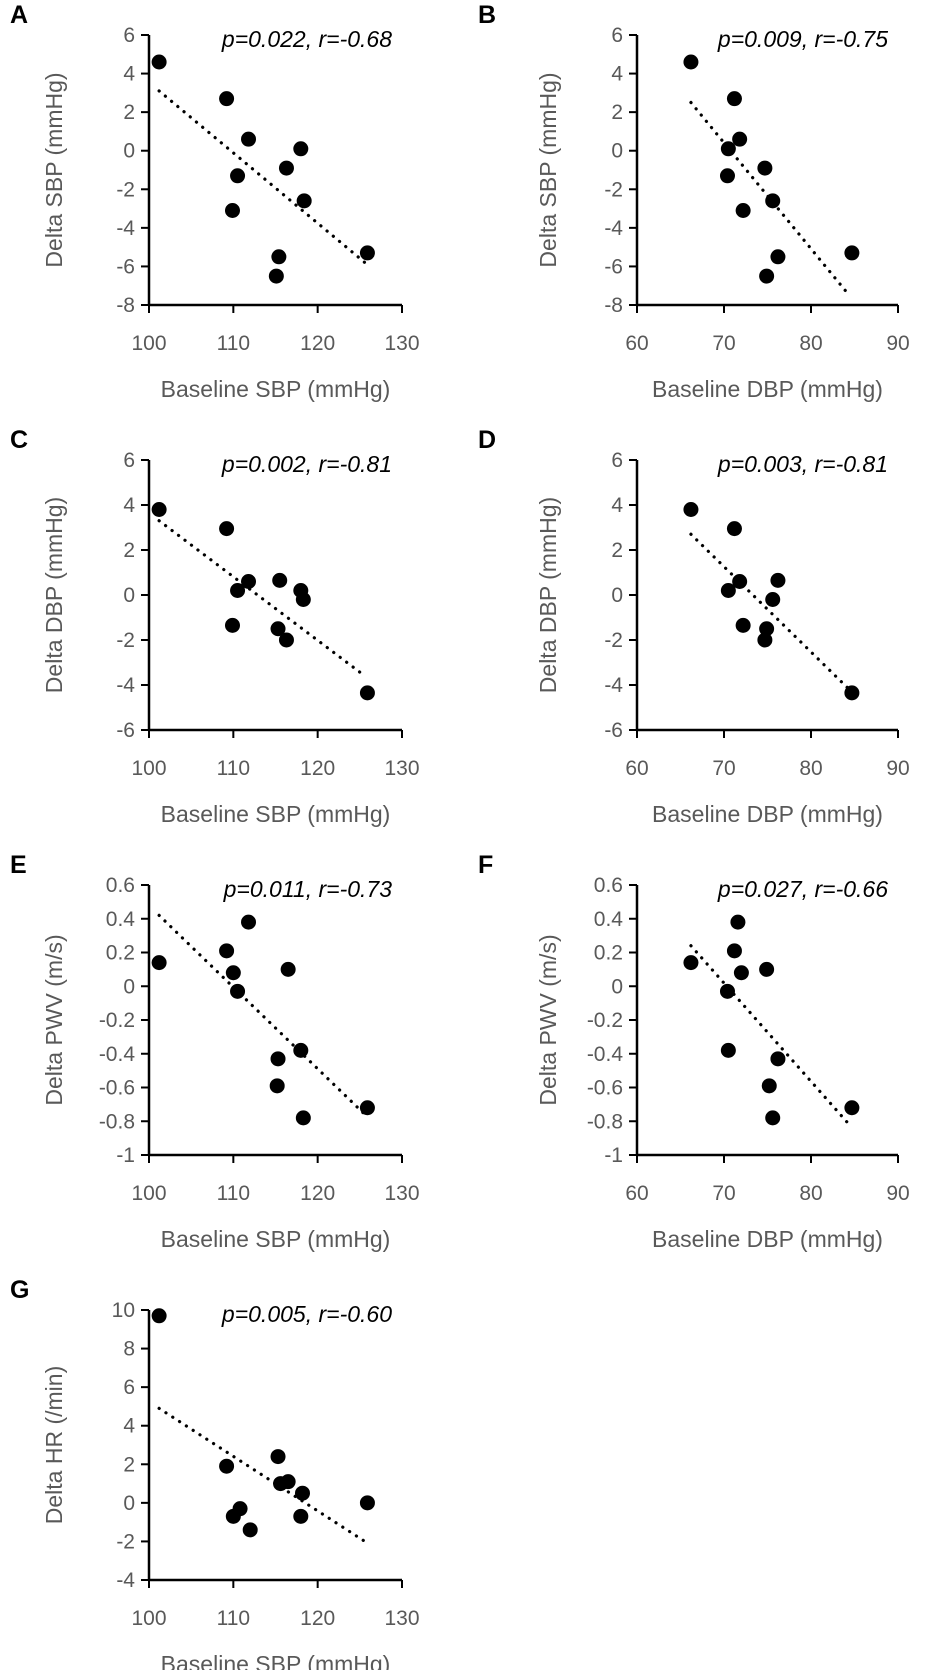  I want to click on panel-letter: A, so click(19, 15).